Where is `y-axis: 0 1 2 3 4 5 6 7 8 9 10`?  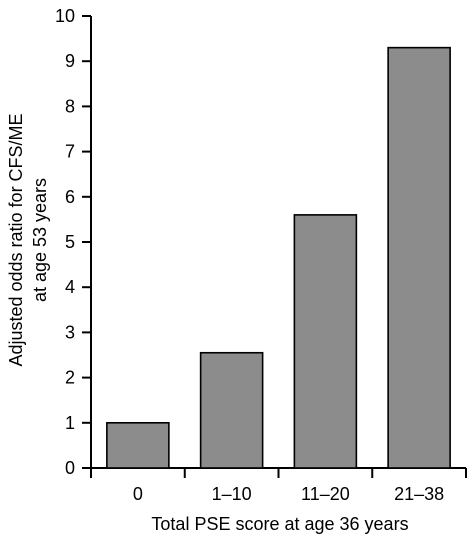 y-axis: 0 1 2 3 4 5 6 7 8 9 10 is located at coordinates (73, 242).